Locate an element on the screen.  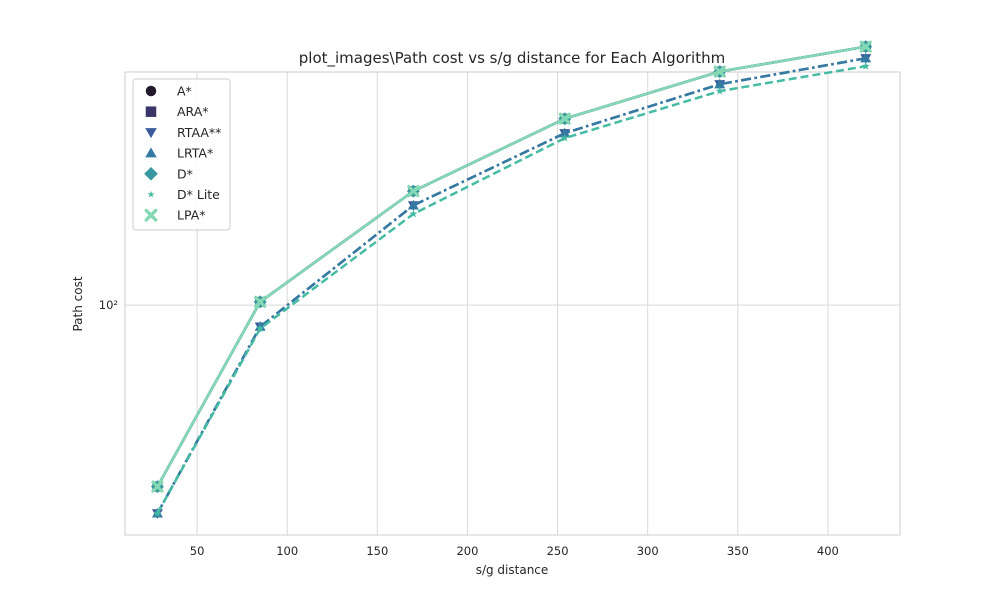
legend-label: LRTA* is located at coordinates (195, 153).